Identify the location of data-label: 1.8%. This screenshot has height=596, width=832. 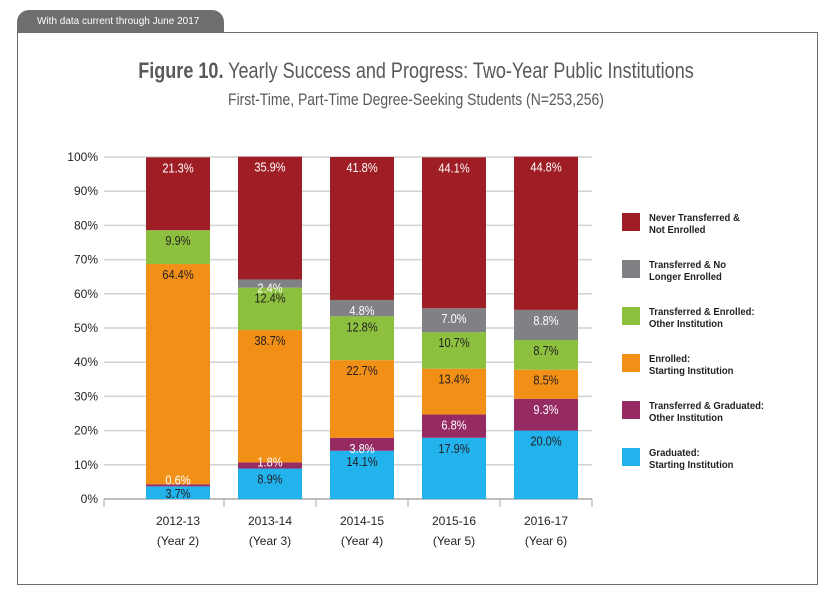
(269, 462).